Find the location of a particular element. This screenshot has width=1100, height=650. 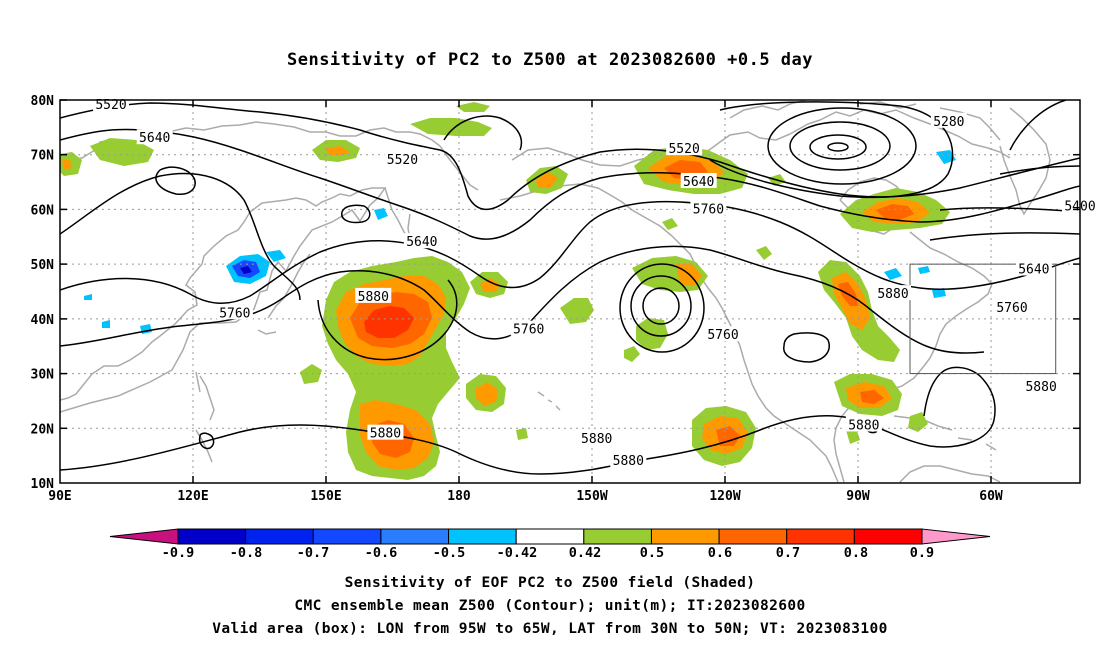

shade-positive-siberia-a-core is located at coordinates (338, 151).